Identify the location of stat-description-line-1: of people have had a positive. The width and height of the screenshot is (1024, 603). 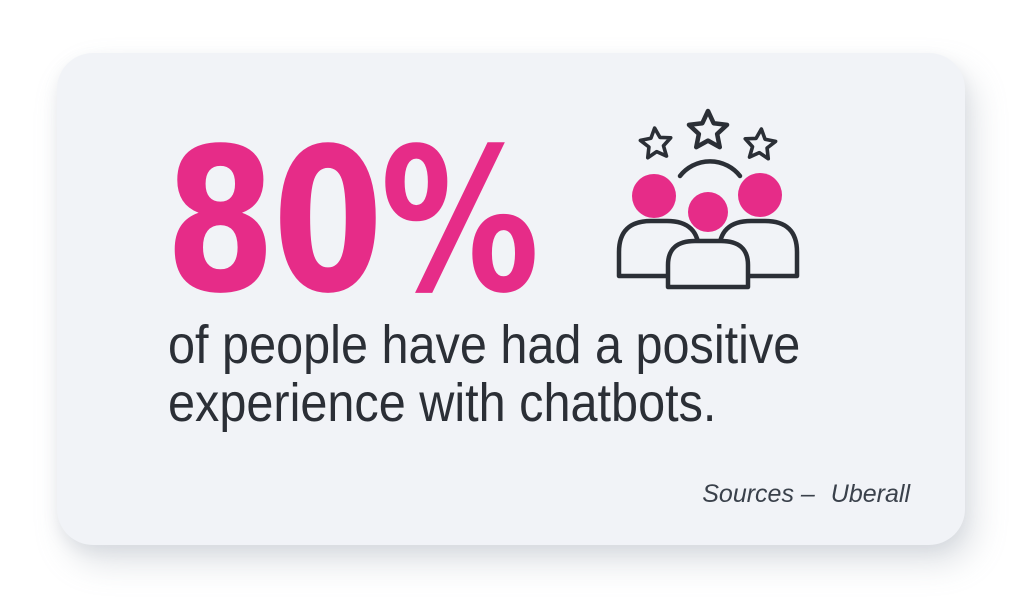
(484, 345).